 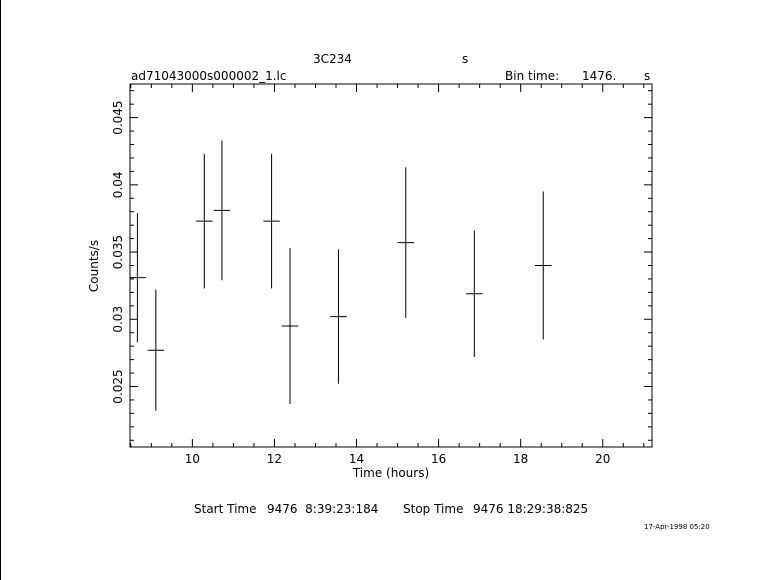 I want to click on y-tick-label: 0.04, so click(x=118, y=184).